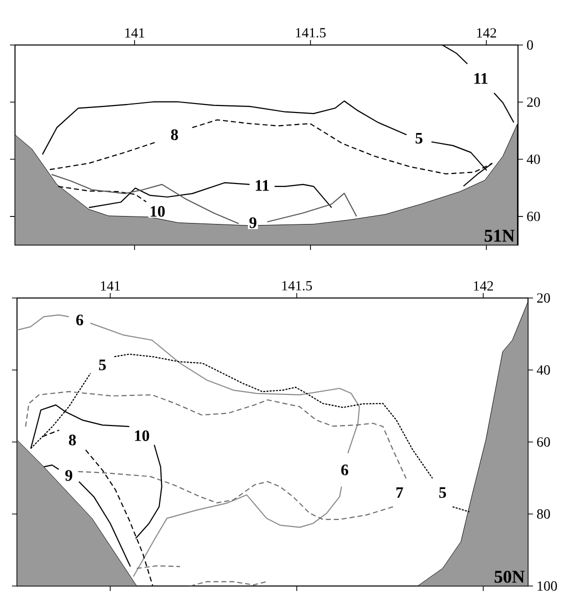  I want to click on annotation: 50N, so click(509, 576).